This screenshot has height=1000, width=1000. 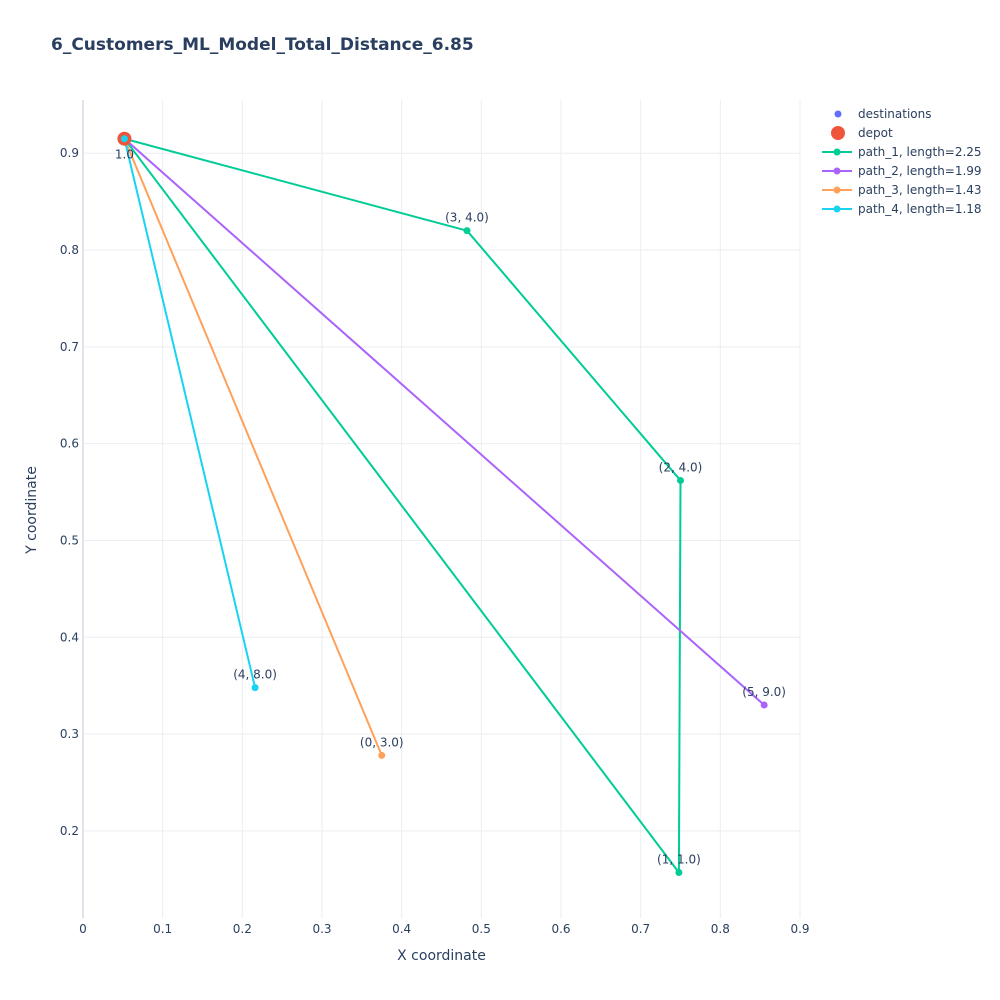 I want to click on chart-title: 6_Customers_ML_Model_Total_Distance_6.85, so click(x=262, y=45).